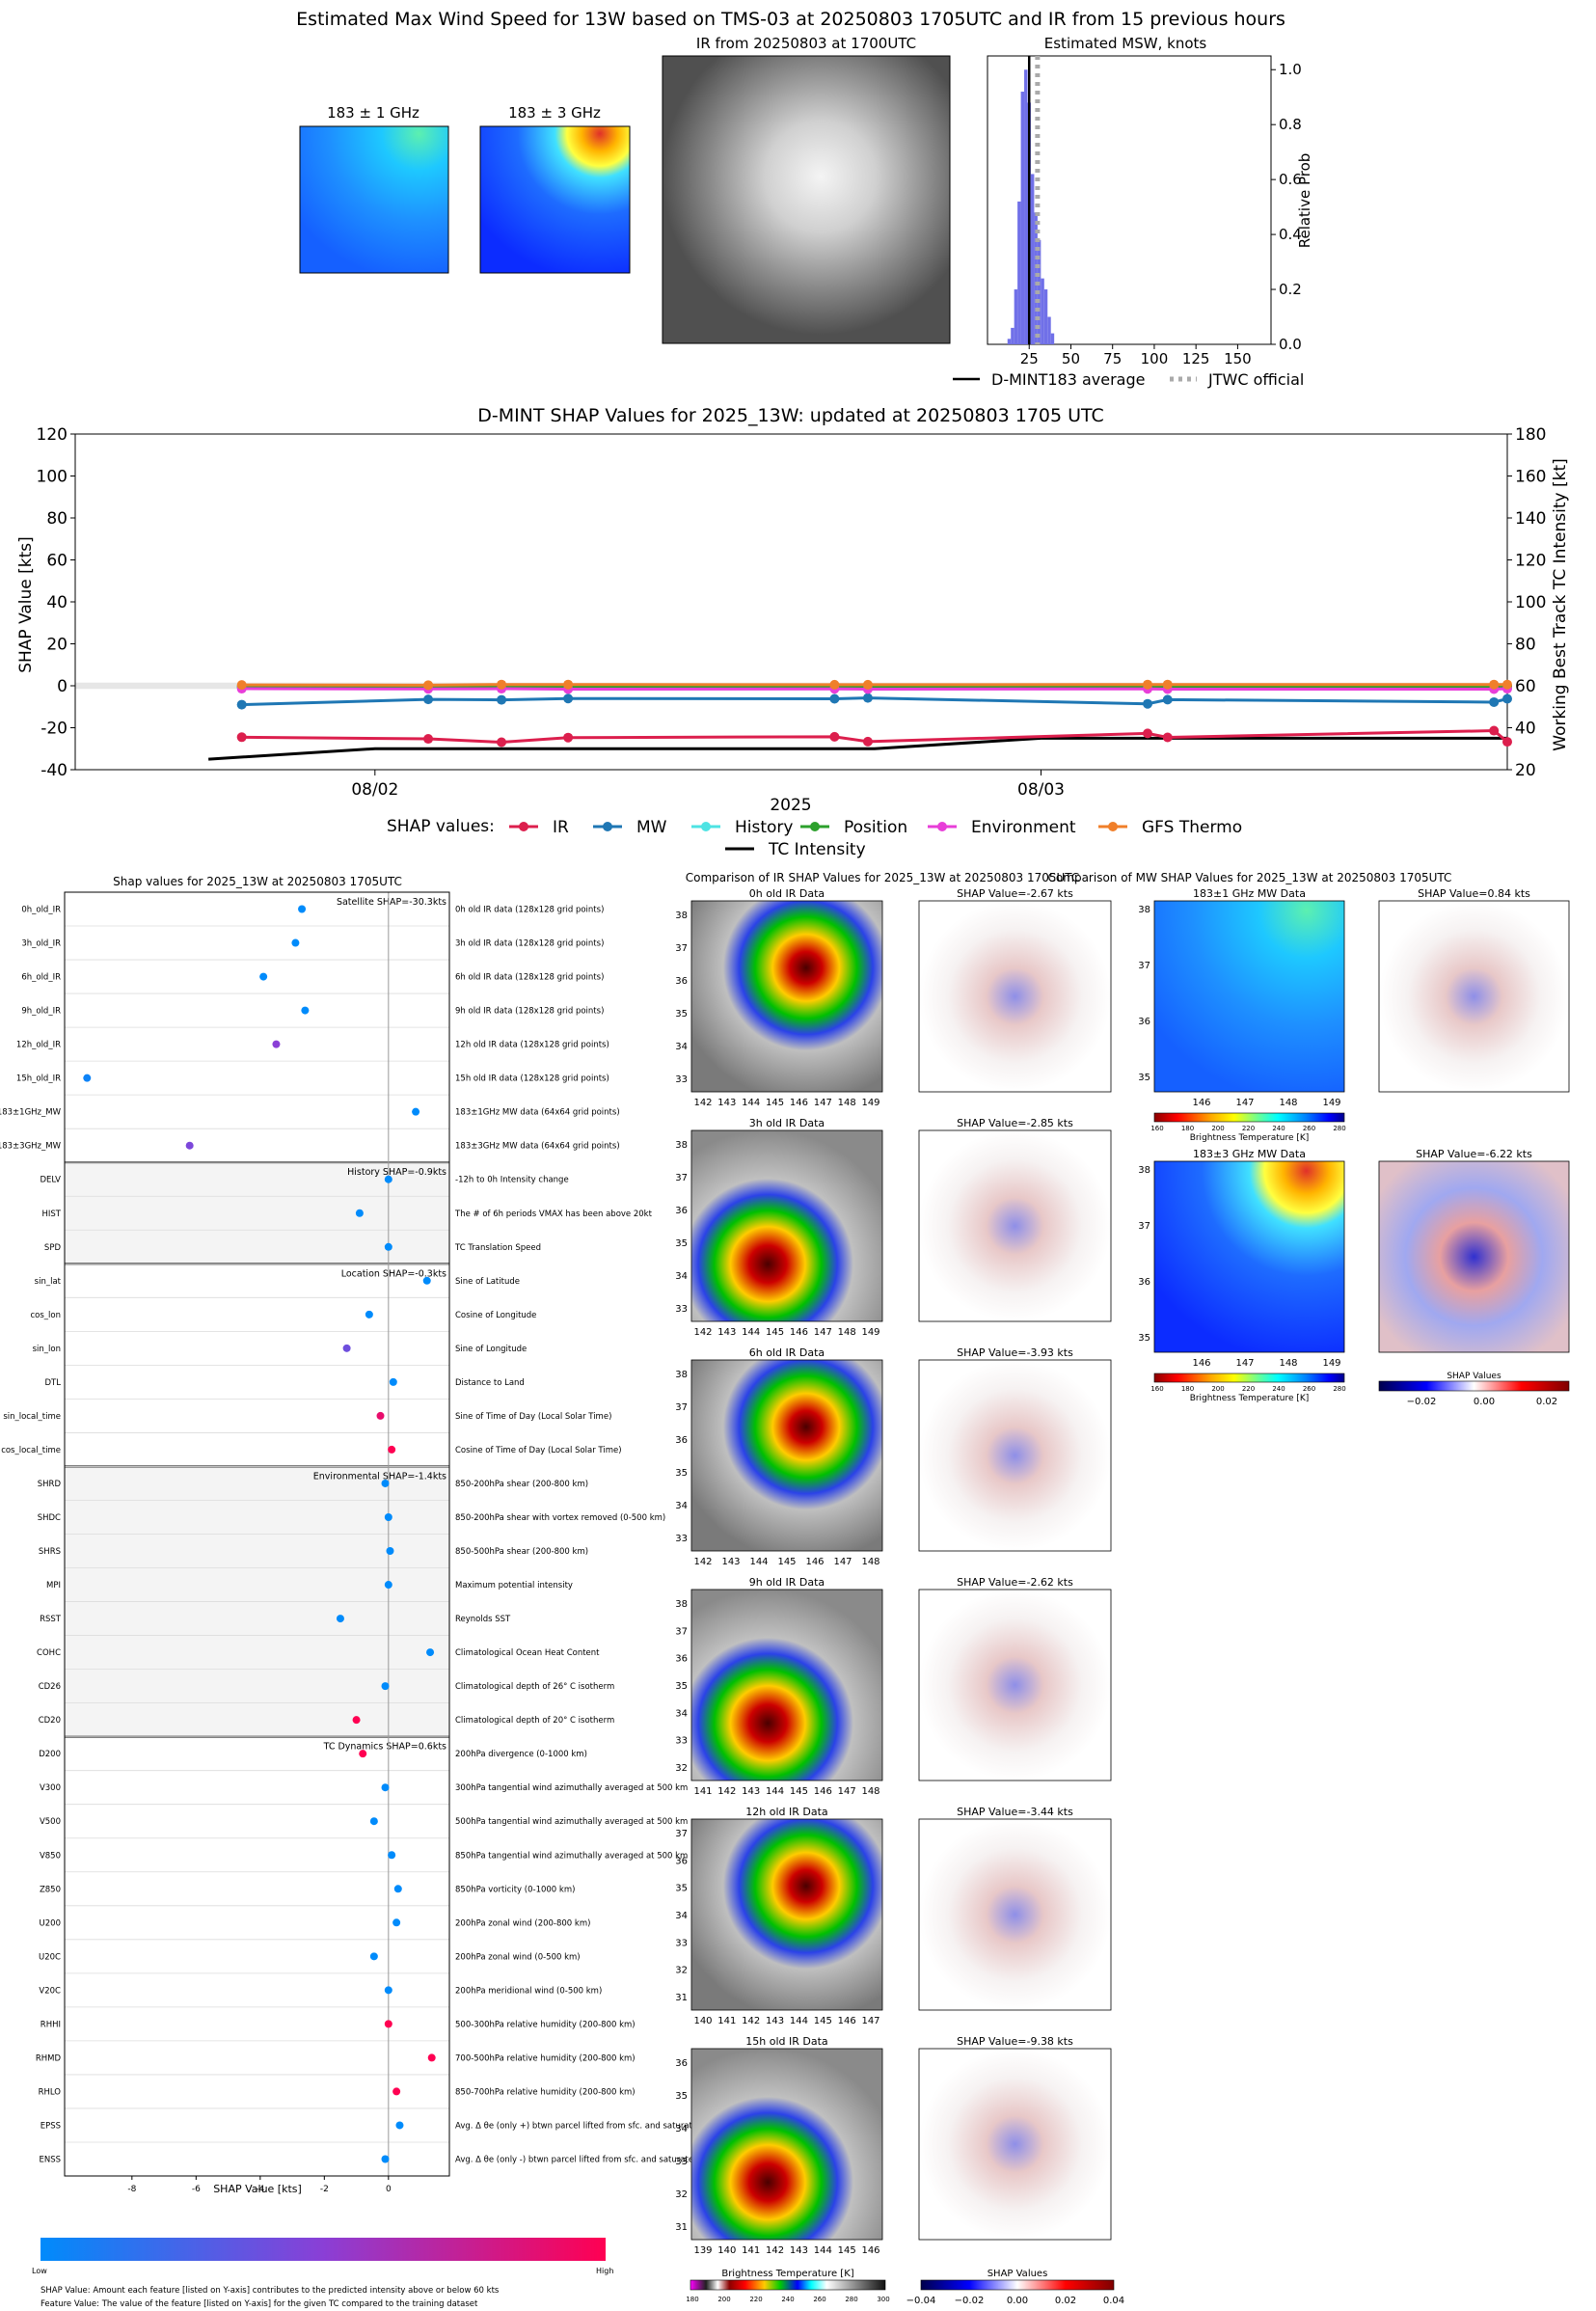 This screenshot has height=2311, width=1596. Describe the element at coordinates (1546, 1402) in the screenshot. I see `mw-shap-tick-label: 0.02` at that location.